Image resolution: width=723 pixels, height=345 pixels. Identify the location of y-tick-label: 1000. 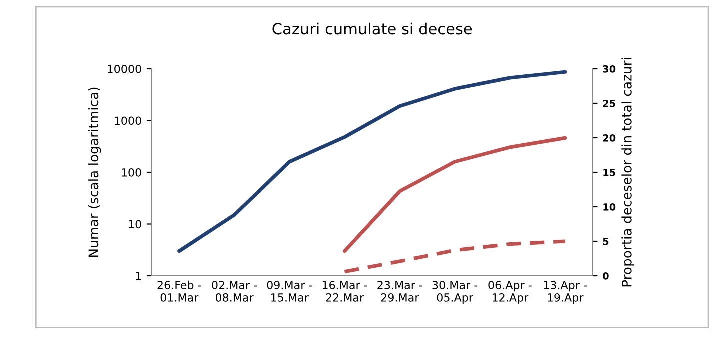
(128, 121).